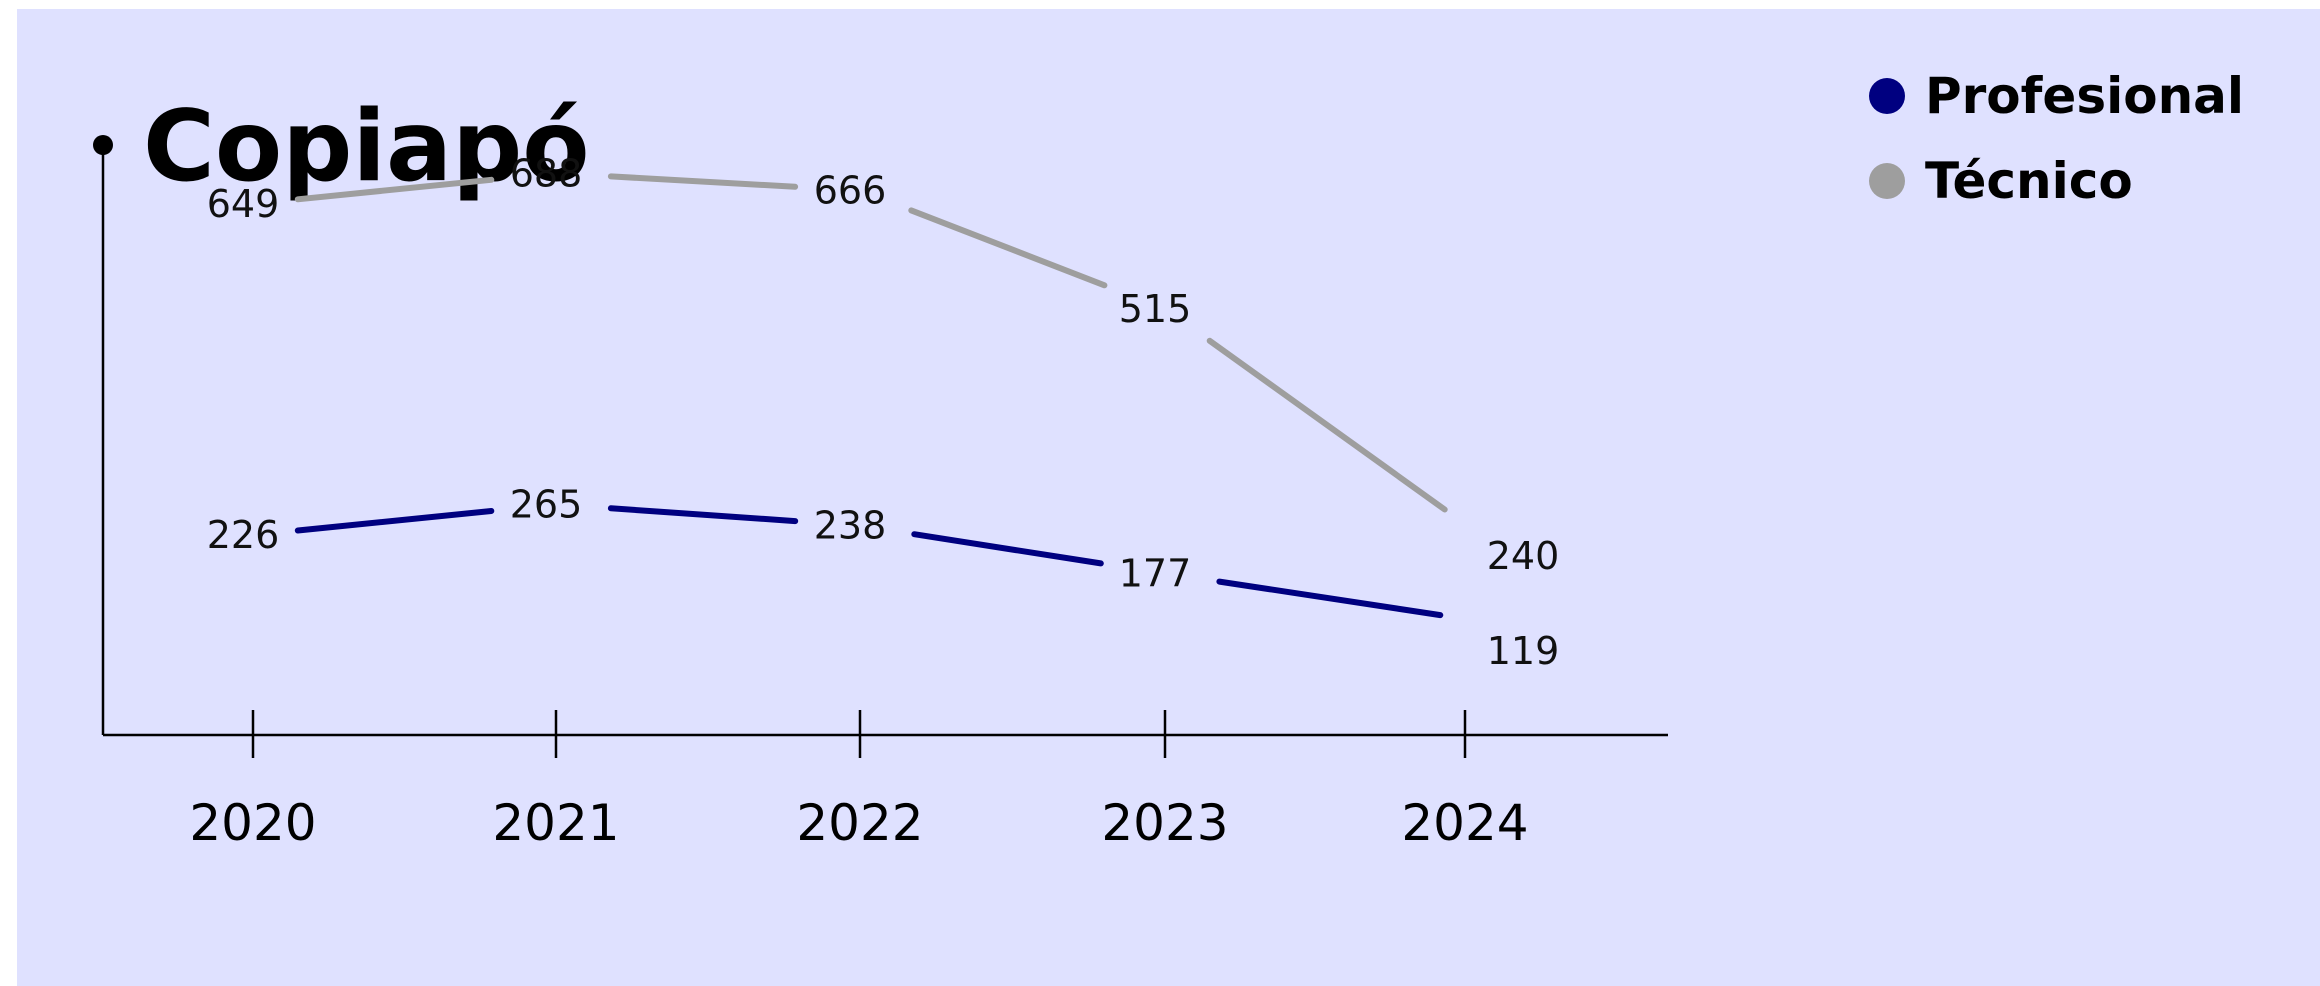 The height and width of the screenshot is (986, 2320). I want to click on data-label-tecnico-2024: 240, so click(1523, 556).